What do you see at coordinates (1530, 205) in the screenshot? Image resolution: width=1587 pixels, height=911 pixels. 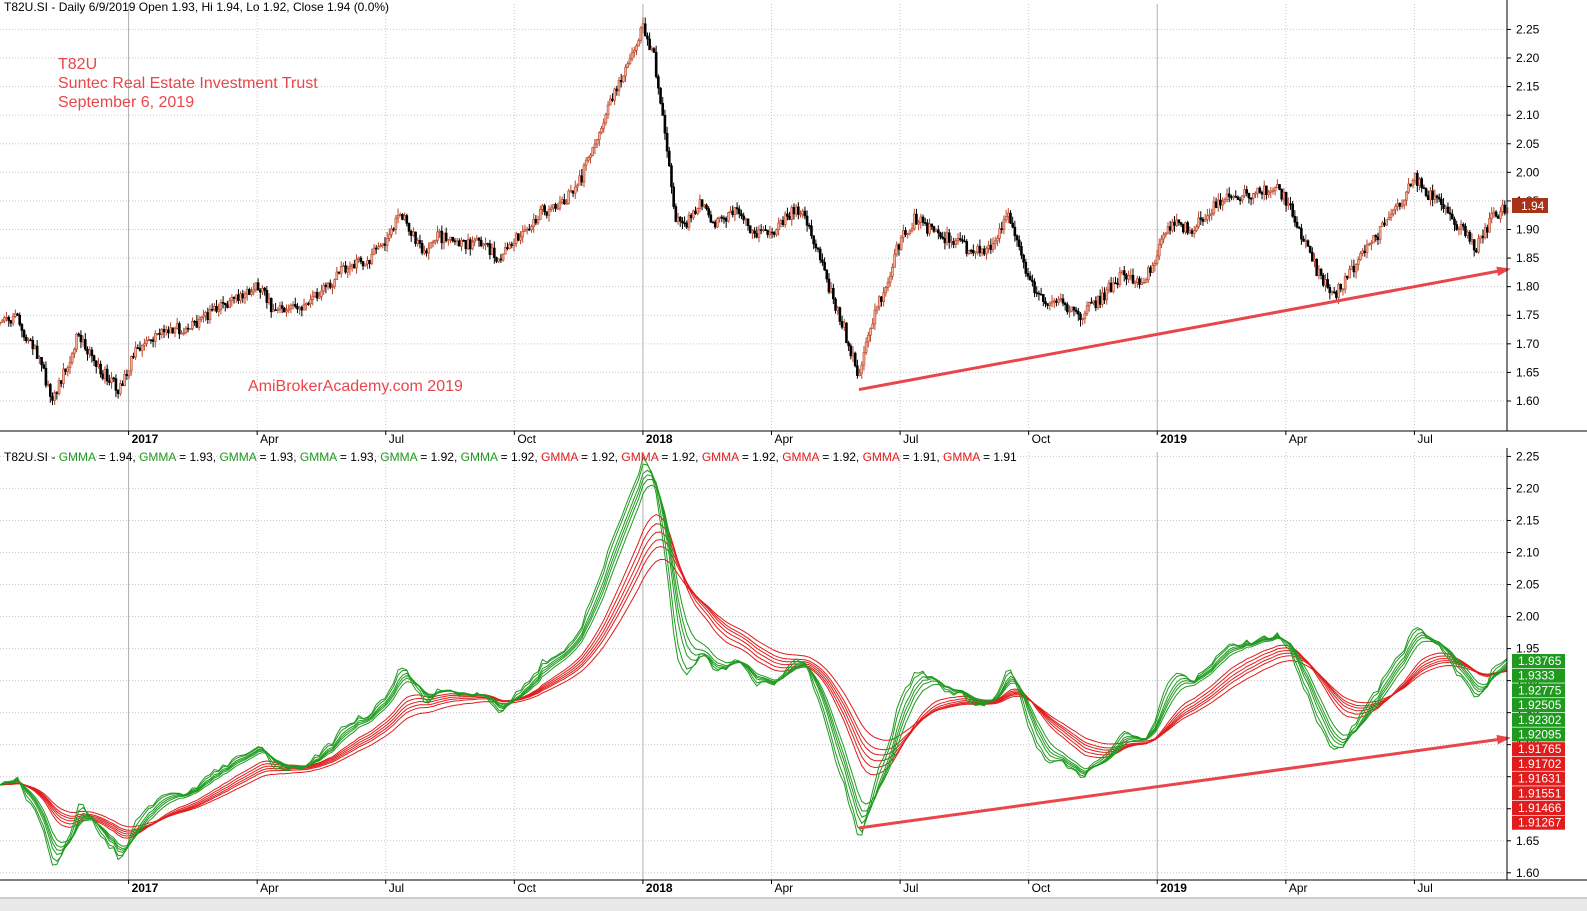 I see `last-price-badge: 1.94` at bounding box center [1530, 205].